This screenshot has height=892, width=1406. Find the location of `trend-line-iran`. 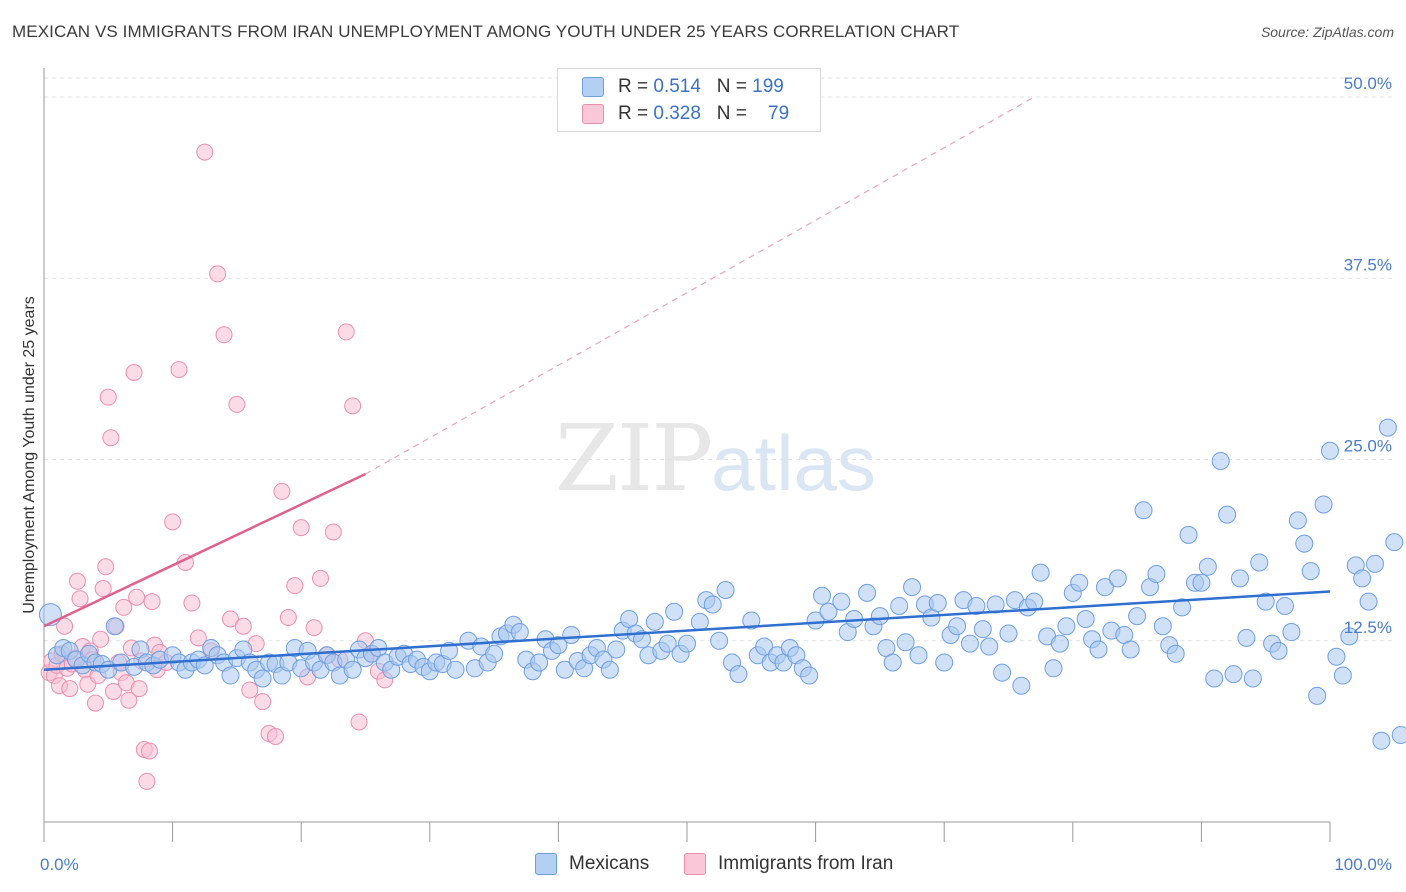

trend-line-iran is located at coordinates (205, 550).